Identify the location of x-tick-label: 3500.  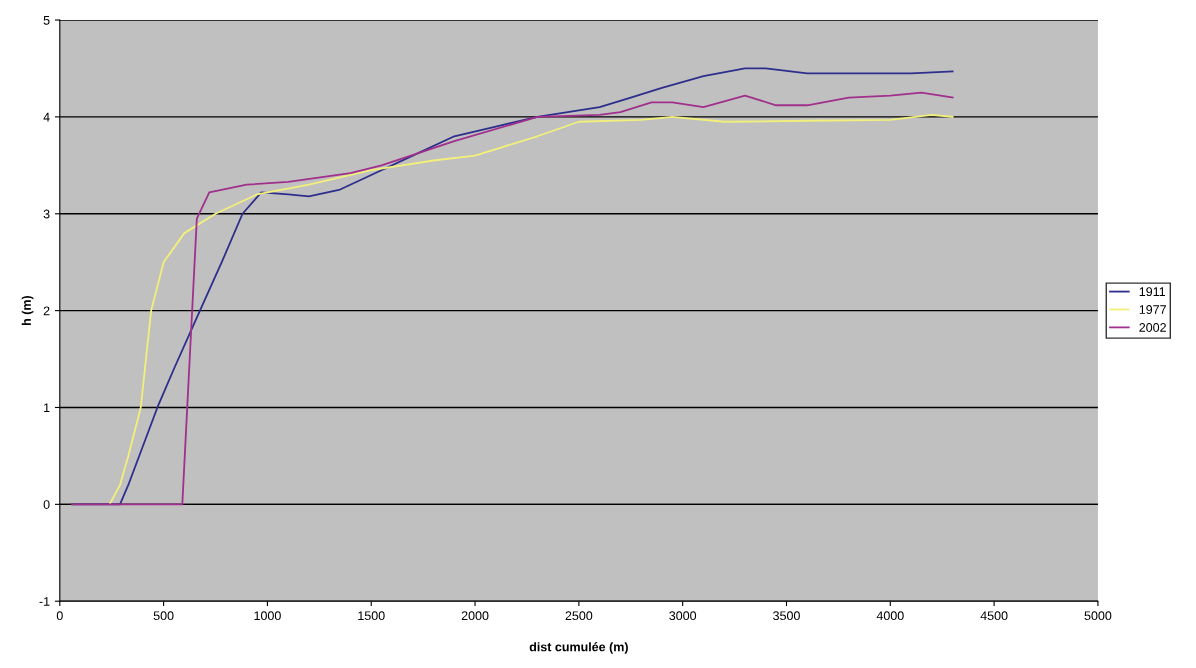
(786, 616).